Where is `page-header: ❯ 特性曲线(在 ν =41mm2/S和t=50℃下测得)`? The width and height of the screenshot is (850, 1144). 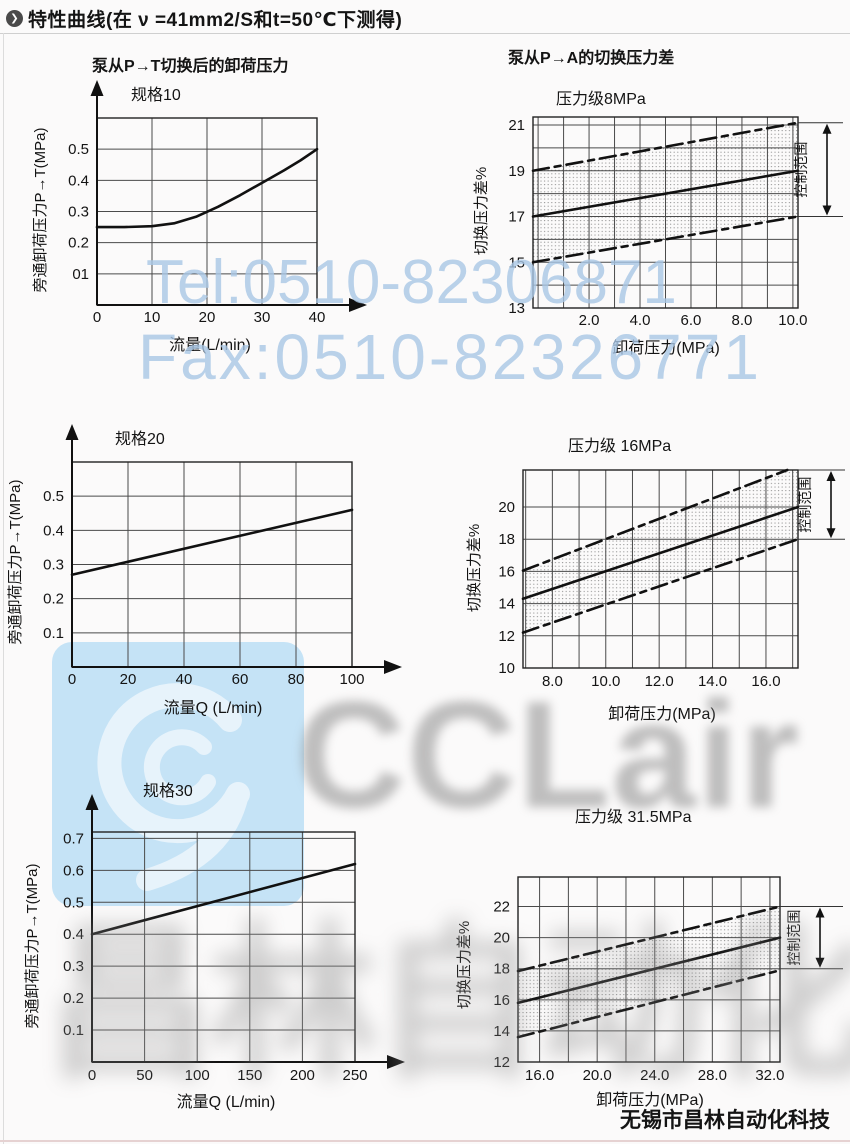
page-header: ❯ 特性曲线(在 ν =41mm2/S和t=50℃下测得) is located at coordinates (204, 18).